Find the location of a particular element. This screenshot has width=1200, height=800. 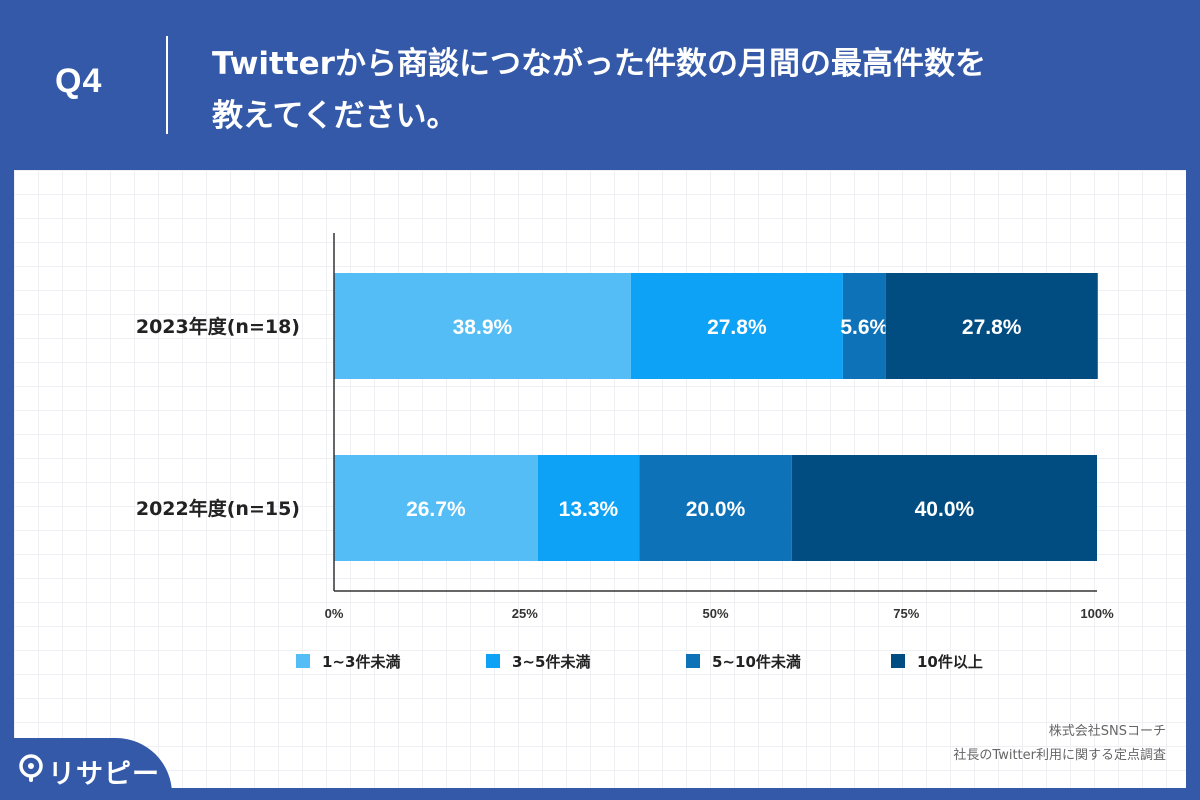

question-title-line-2: 教えてください。 is located at coordinates (335, 116).